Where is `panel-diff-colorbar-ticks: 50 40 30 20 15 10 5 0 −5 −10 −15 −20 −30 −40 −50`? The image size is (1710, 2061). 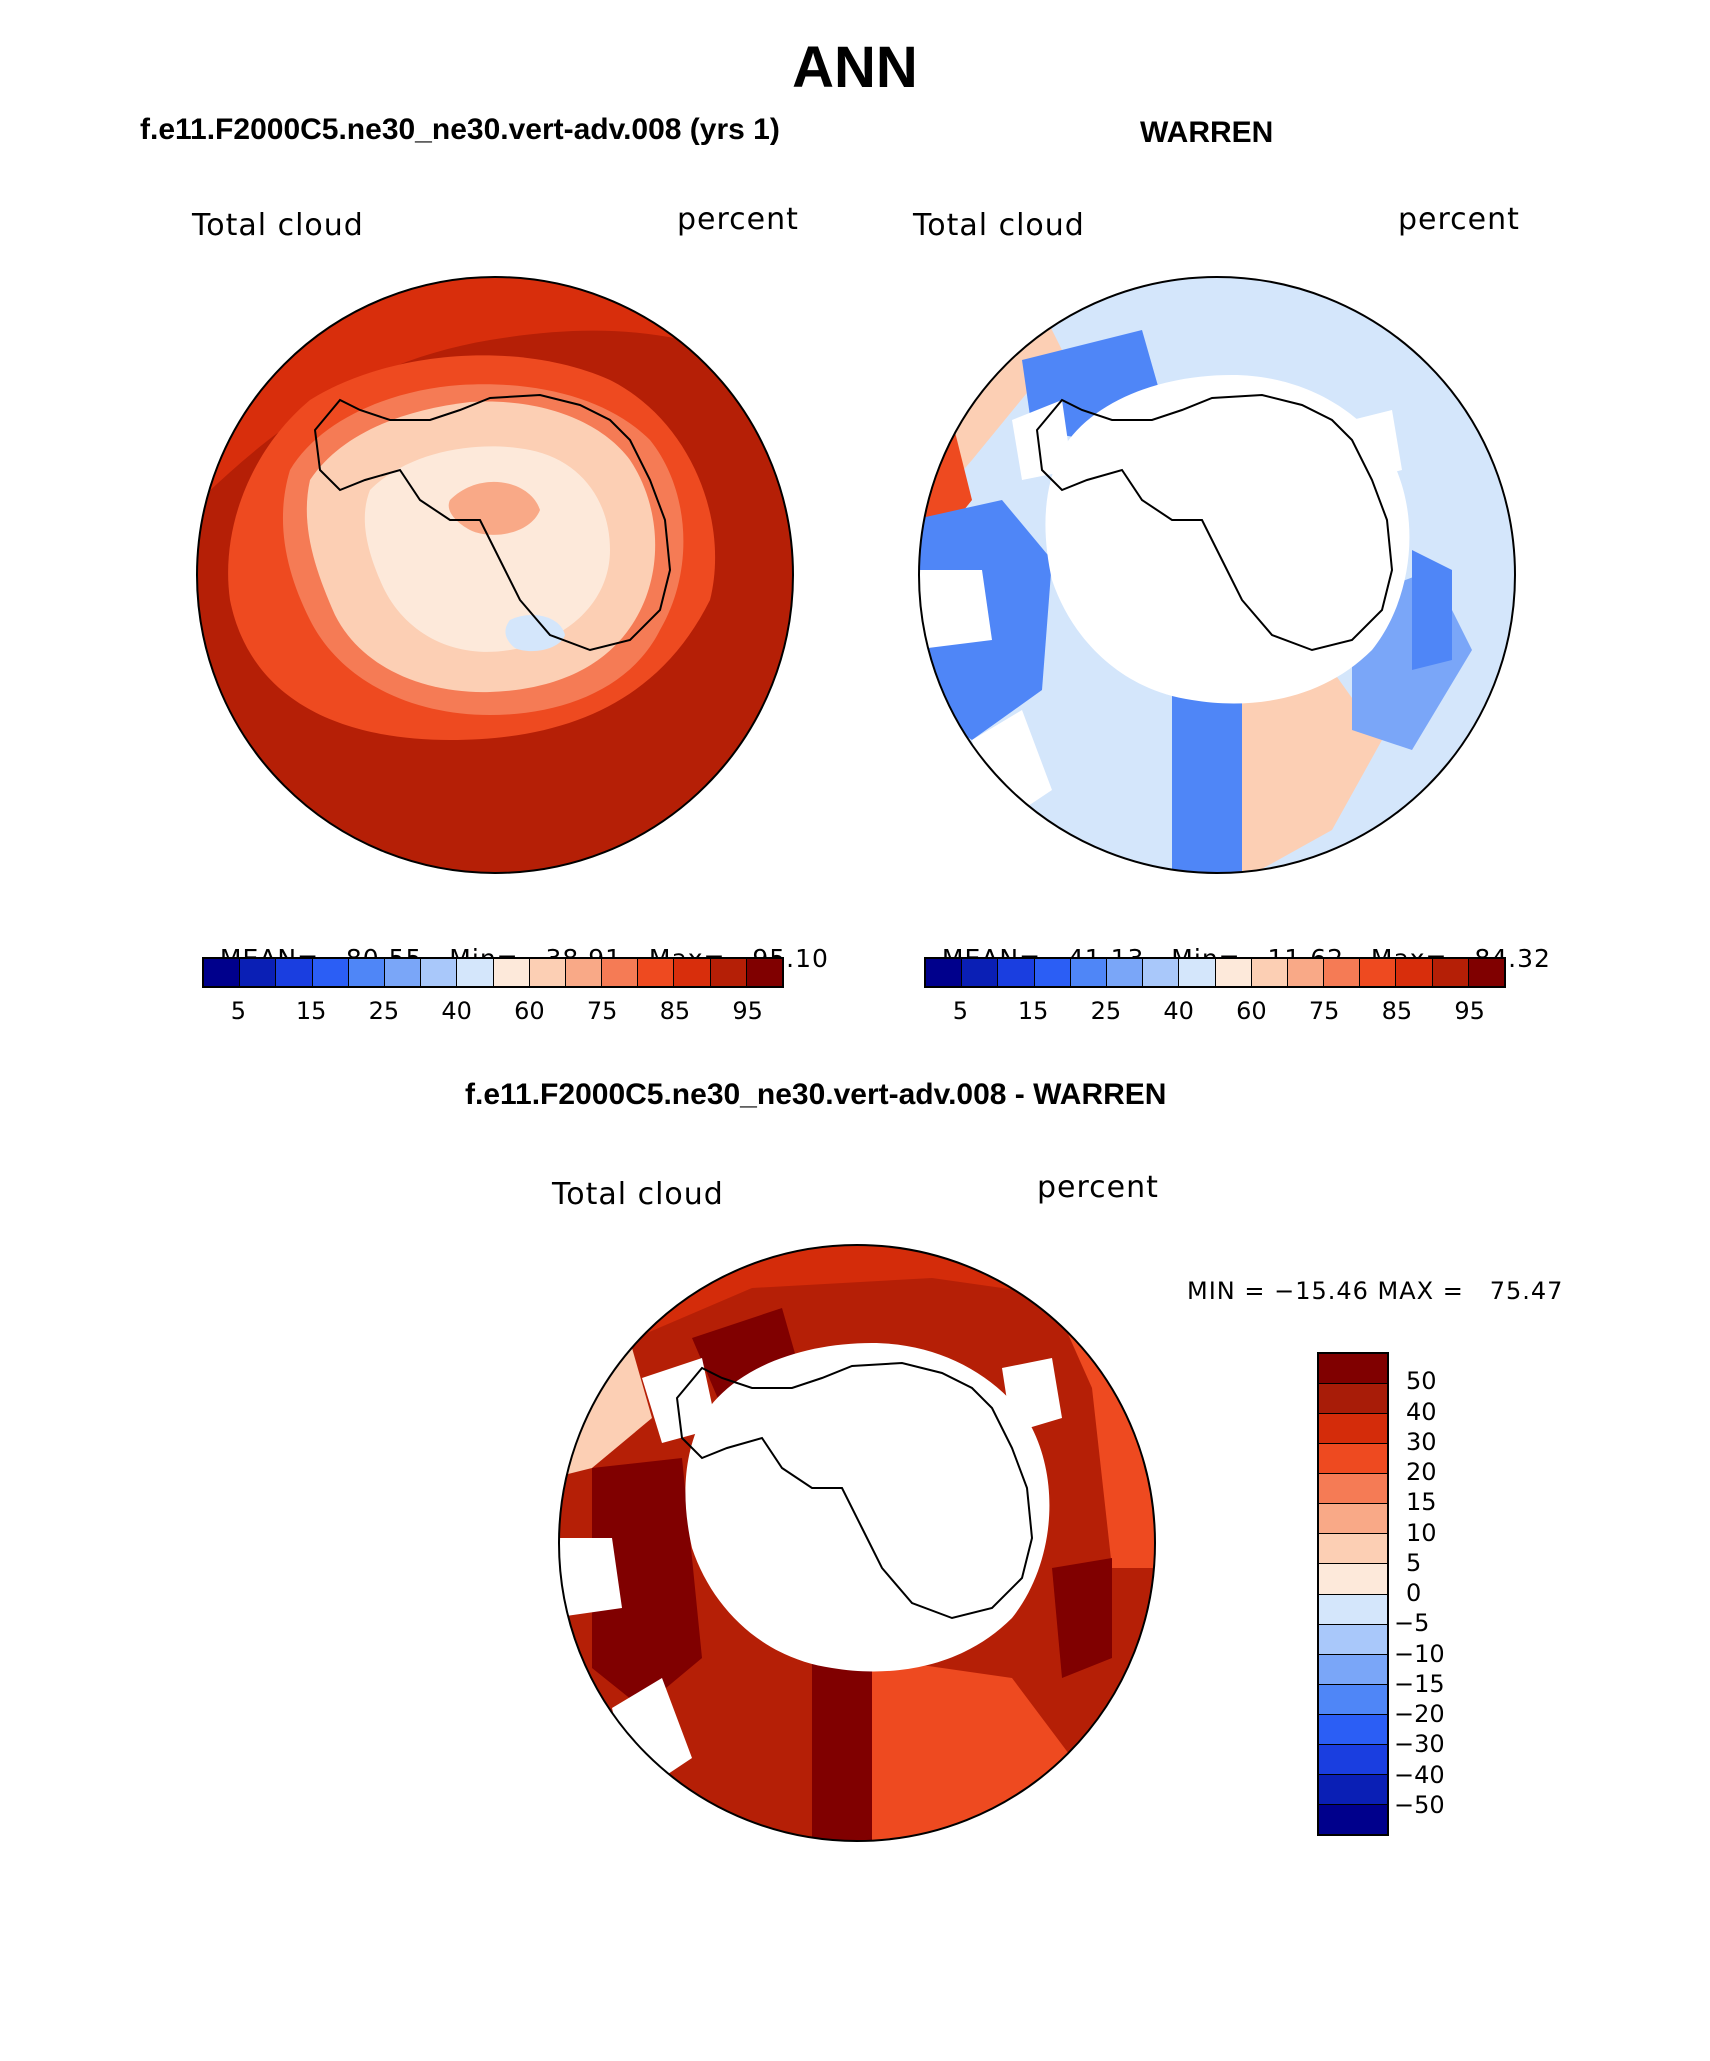
panel-diff-colorbar-ticks: 50 40 30 20 15 10 5 0 −5 −10 −15 −20 −30 −40 −50 is located at coordinates (1437, 1594).